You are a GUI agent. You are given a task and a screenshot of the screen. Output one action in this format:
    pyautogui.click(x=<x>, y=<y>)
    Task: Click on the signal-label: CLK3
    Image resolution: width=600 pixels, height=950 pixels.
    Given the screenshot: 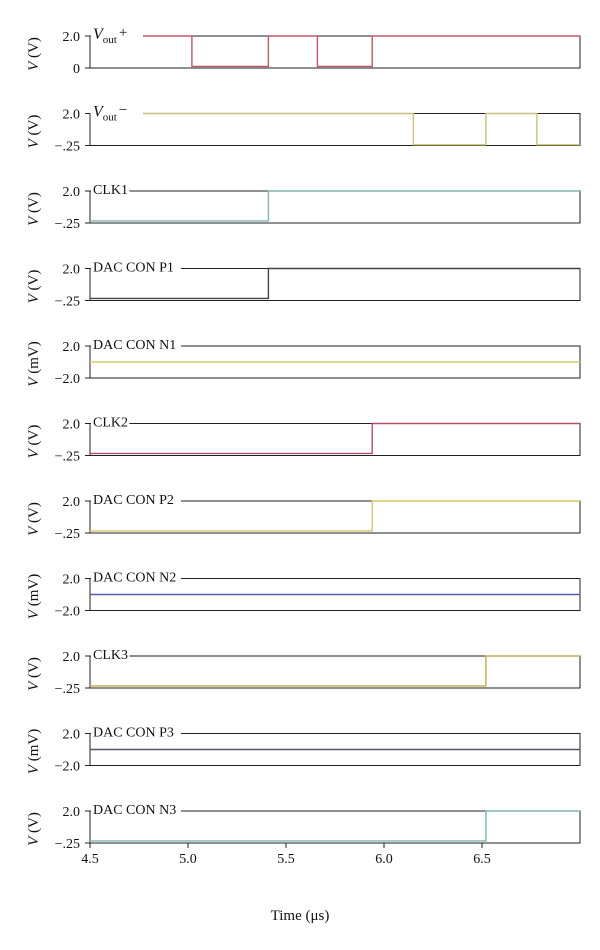 What is the action you would take?
    pyautogui.click(x=110, y=655)
    